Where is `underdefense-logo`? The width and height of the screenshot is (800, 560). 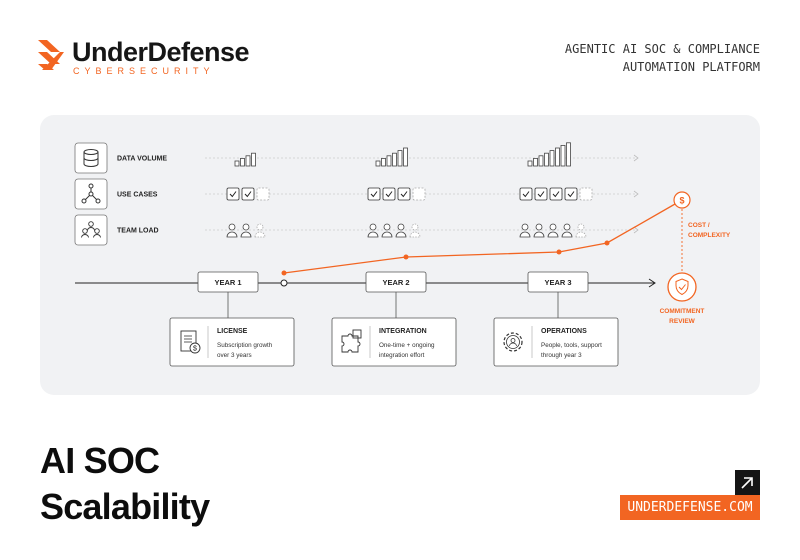
underdefense-logo is located at coordinates (51, 55).